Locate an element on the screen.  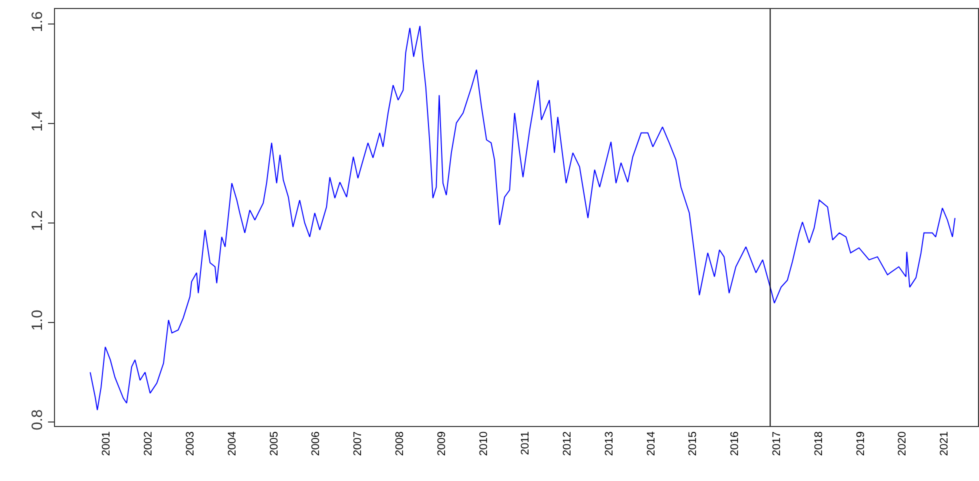
x-tick-label: 2009 is located at coordinates (442, 443).